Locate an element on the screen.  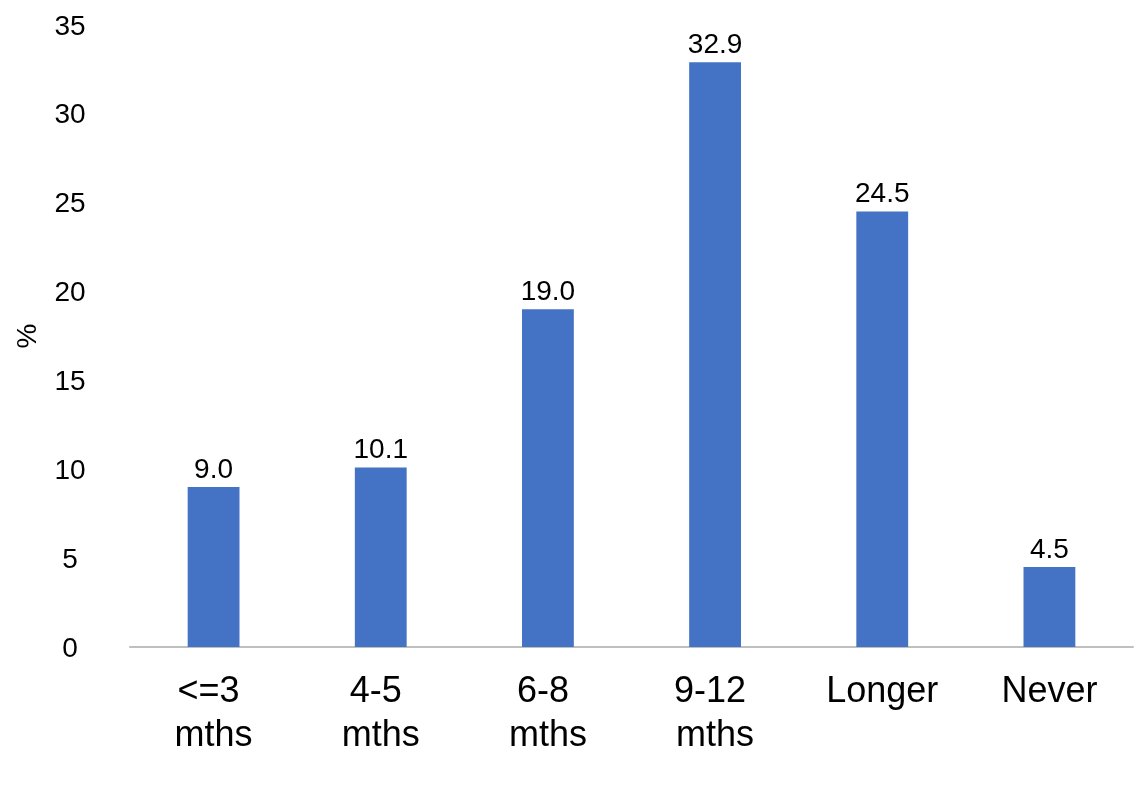
y-axis-title: % is located at coordinates (26, 336).